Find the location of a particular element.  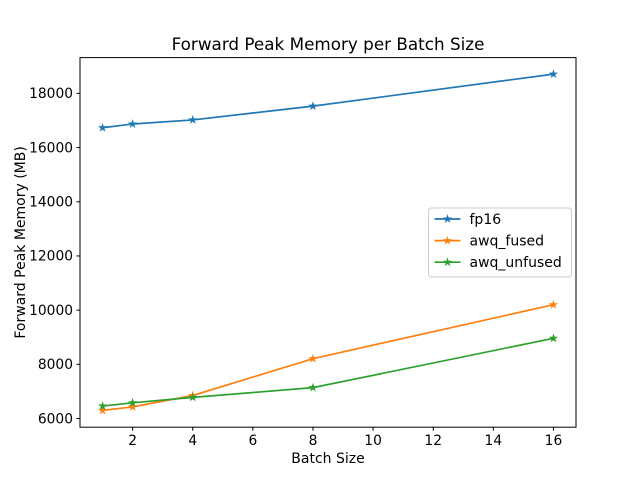

legend-marker-awq_fused is located at coordinates (447, 240).